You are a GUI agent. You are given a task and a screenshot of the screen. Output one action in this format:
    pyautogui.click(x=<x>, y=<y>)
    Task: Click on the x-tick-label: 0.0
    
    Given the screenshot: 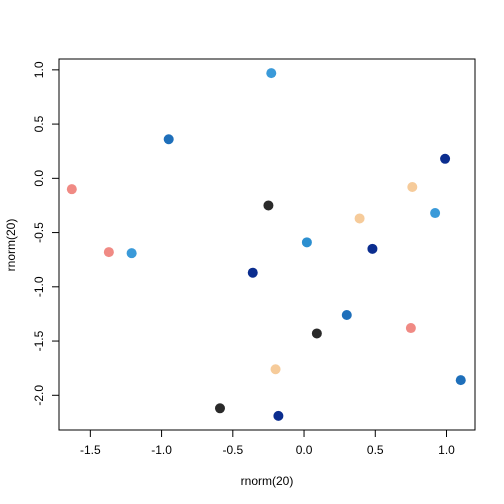 What is the action you would take?
    pyautogui.click(x=304, y=450)
    